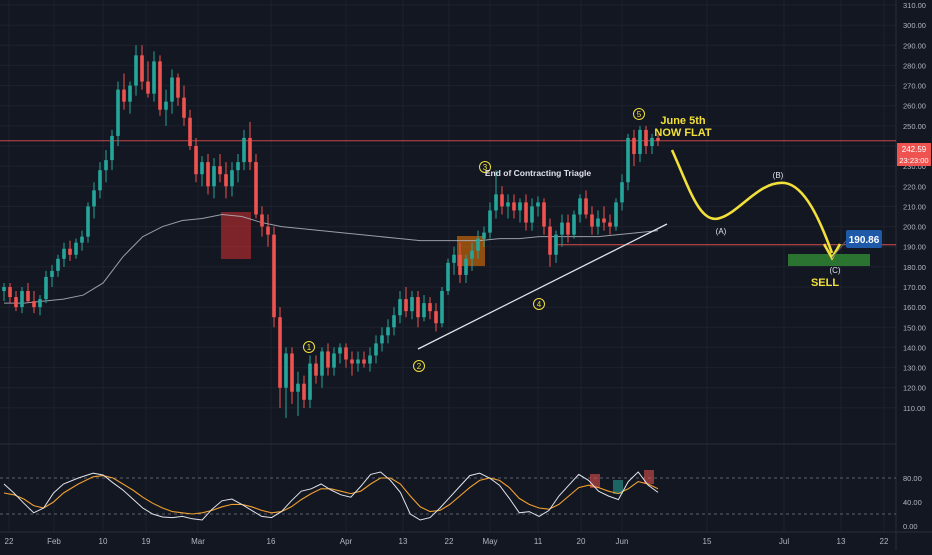  Describe the element at coordinates (912, 478) in the screenshot. I see `oscillator-tick-label: 80.00` at that location.